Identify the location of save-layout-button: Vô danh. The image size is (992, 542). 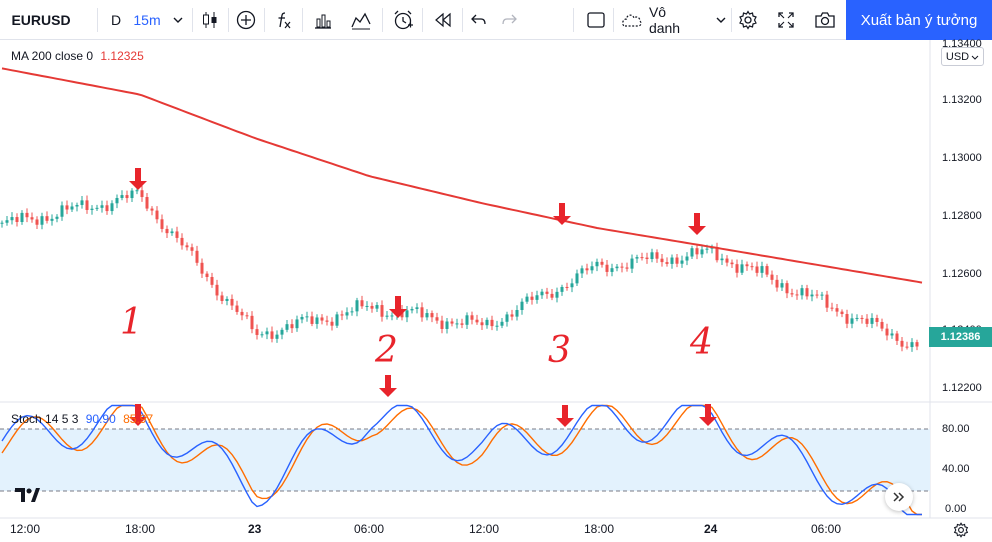
(673, 19).